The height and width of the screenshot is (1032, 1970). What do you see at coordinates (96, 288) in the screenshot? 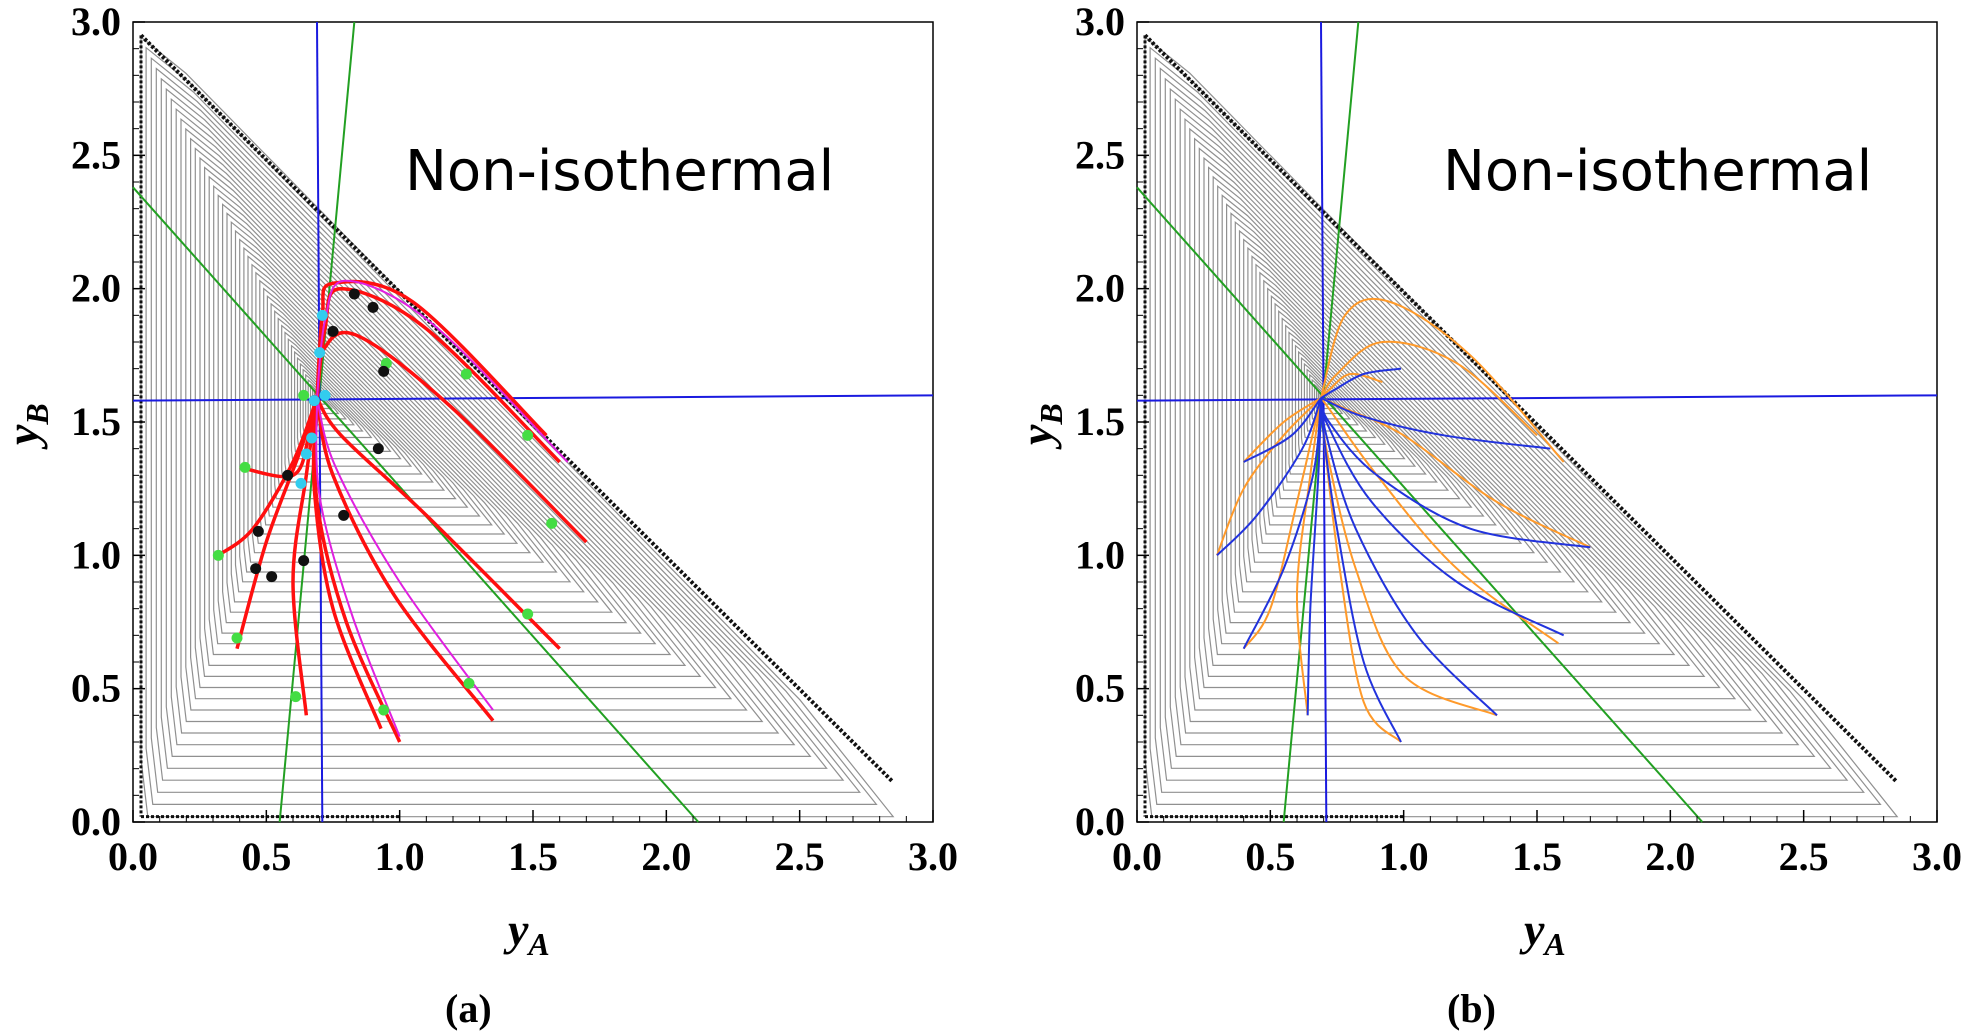
I see `y-tick-label: 2.0` at bounding box center [96, 288].